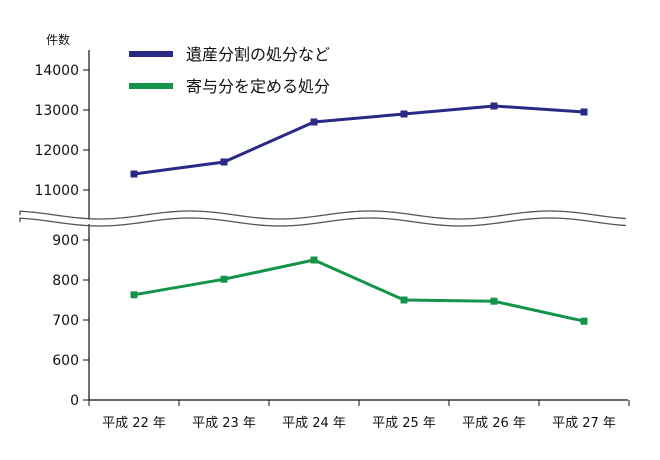 The image size is (660, 460). What do you see at coordinates (65, 281) in the screenshot?
I see `y-axis-tick-label: 800` at bounding box center [65, 281].